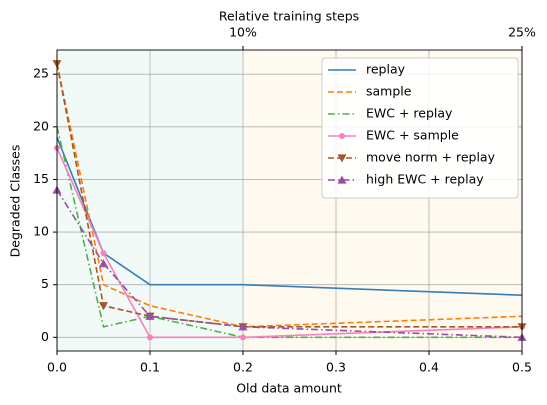 The image size is (547, 405). I want to click on y-tick-label: 25, so click(41, 73).